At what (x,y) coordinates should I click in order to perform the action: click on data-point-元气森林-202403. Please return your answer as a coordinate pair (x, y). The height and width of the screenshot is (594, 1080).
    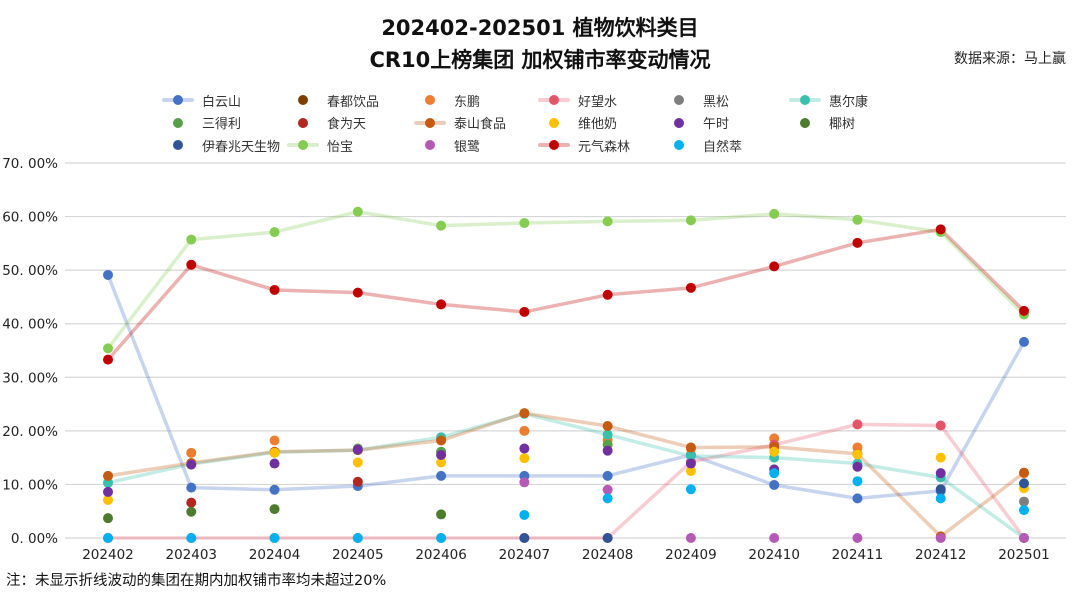
    Looking at the image, I should click on (191, 264).